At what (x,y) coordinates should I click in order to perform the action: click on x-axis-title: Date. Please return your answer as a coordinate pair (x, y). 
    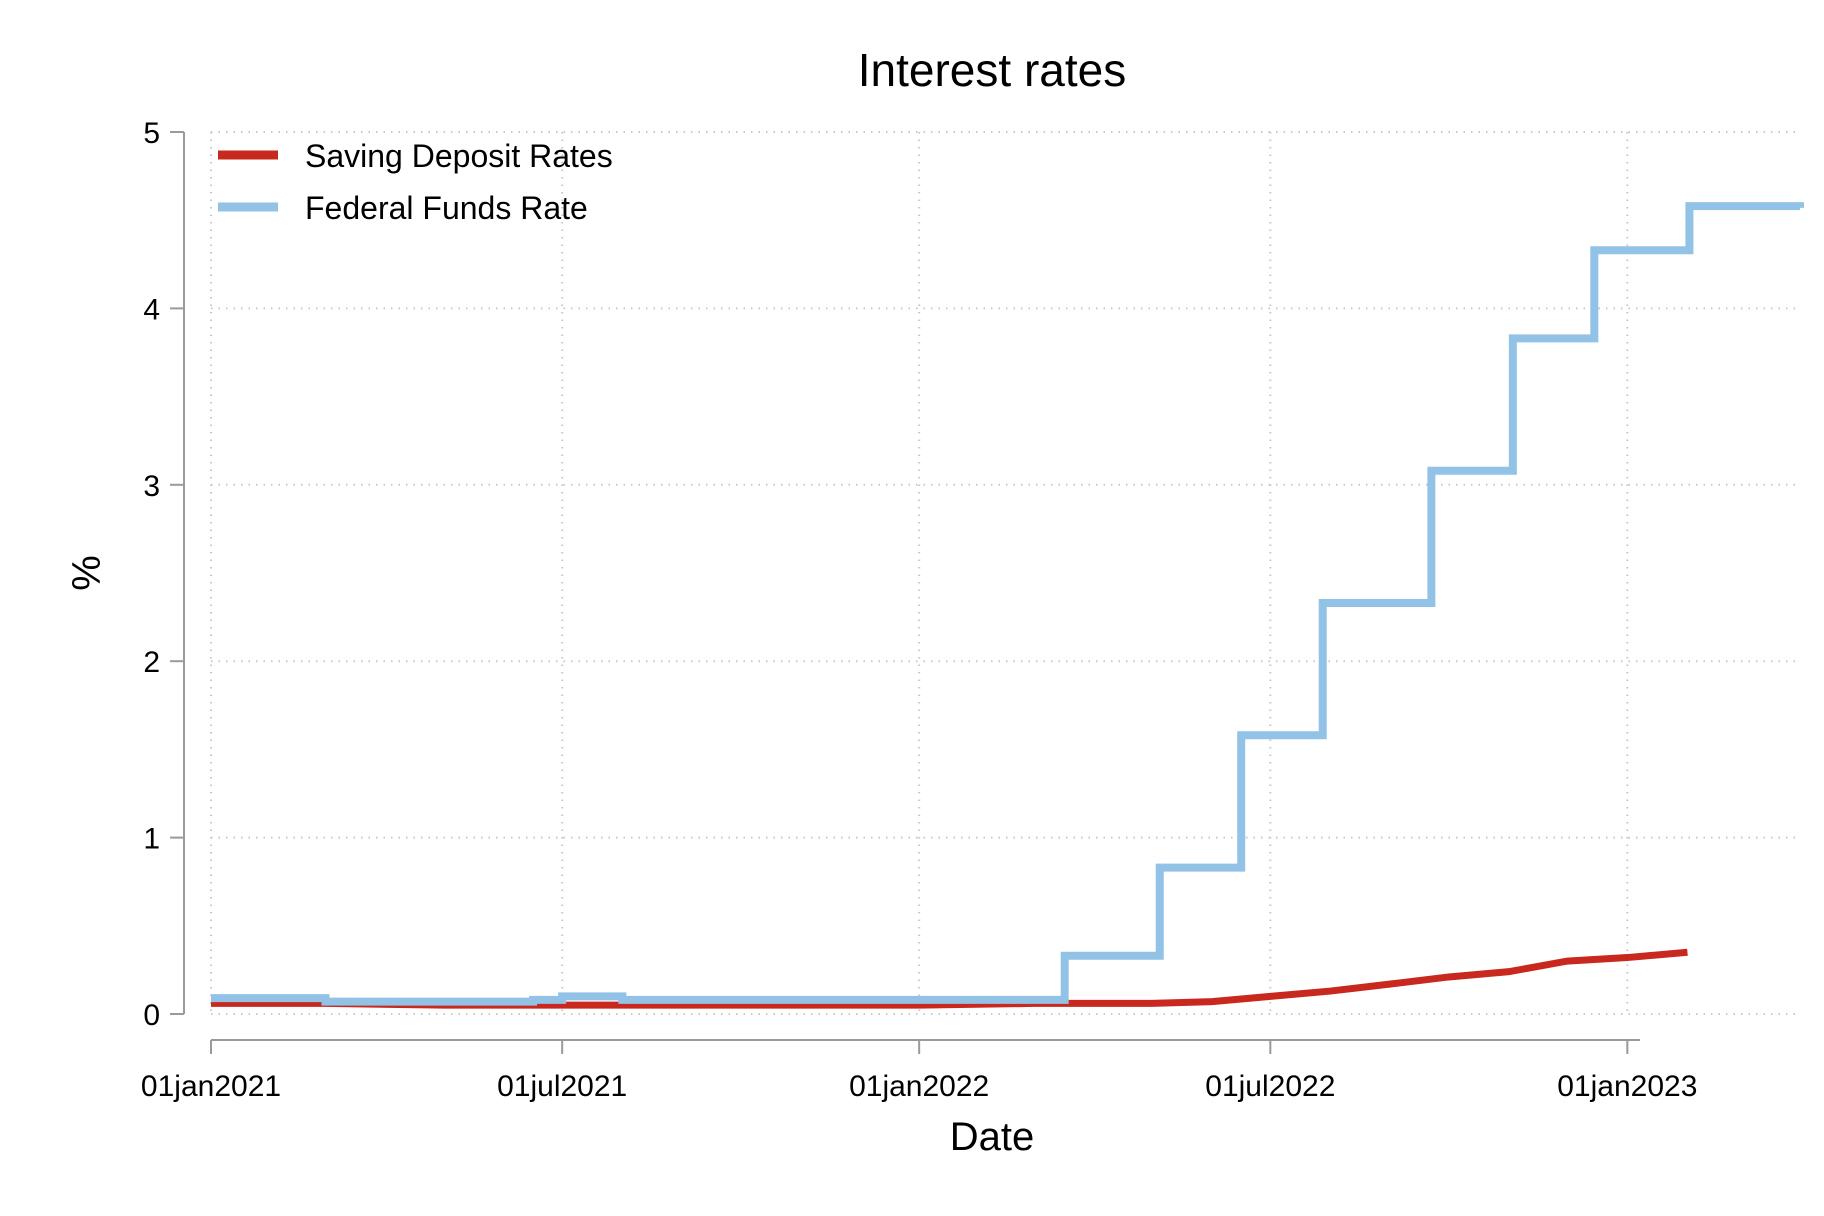
    Looking at the image, I should click on (992, 1137).